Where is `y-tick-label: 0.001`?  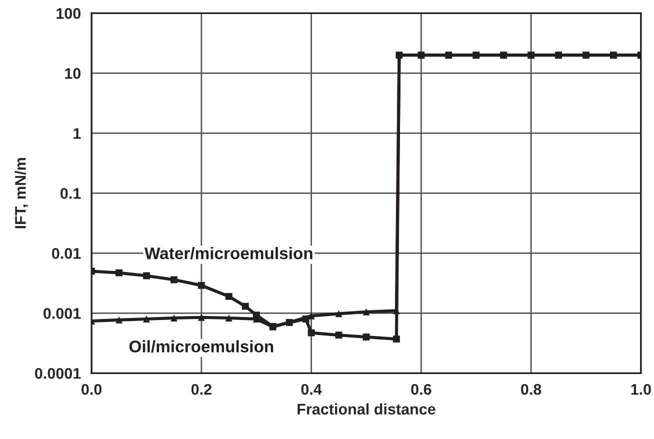 y-tick-label: 0.001 is located at coordinates (62, 313).